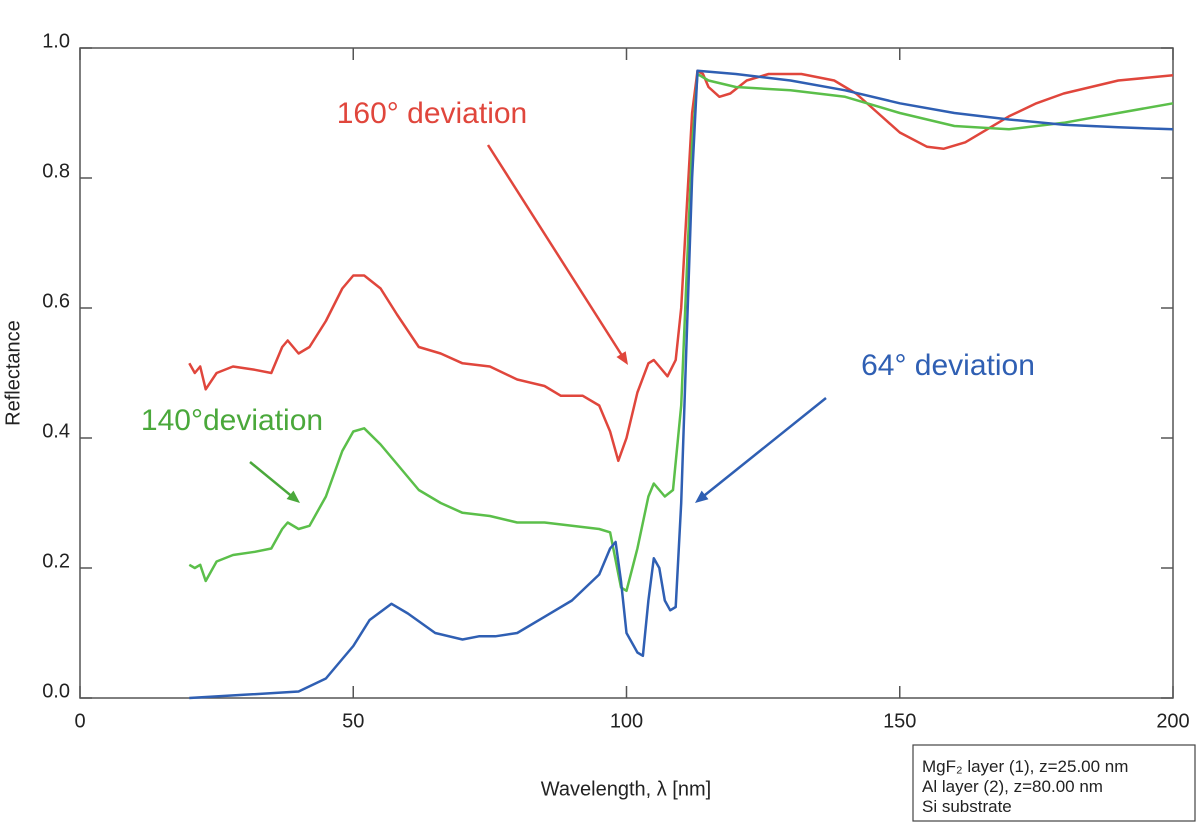 This screenshot has width=1200, height=825. I want to click on y-tick-label: 0.6, so click(56, 301).